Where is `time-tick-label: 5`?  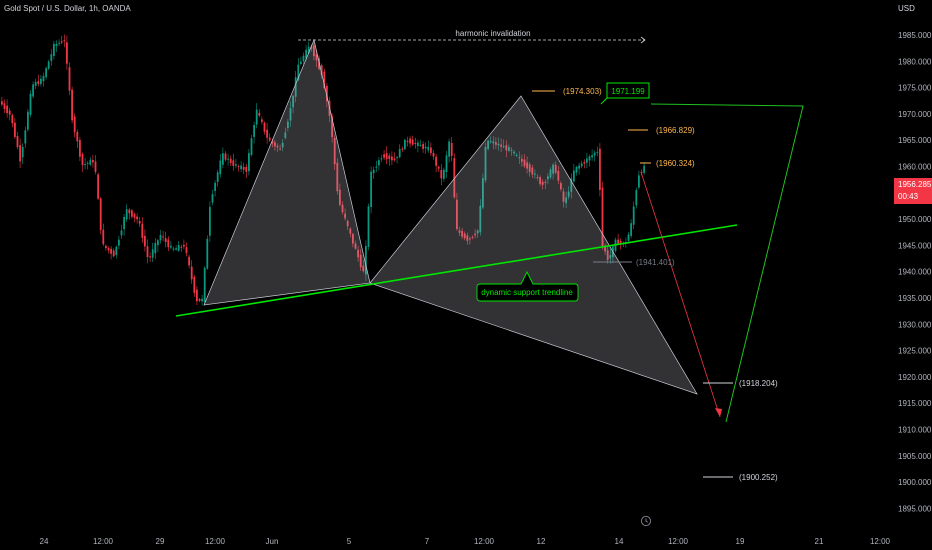
time-tick-label: 5 is located at coordinates (349, 541).